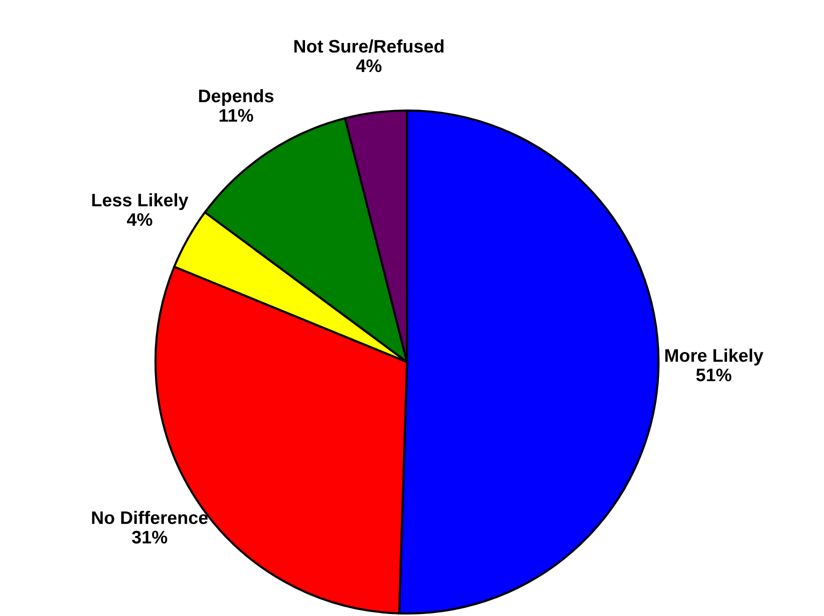 The height and width of the screenshot is (616, 824). Describe the element at coordinates (237, 115) in the screenshot. I see `data-label: 11%` at that location.